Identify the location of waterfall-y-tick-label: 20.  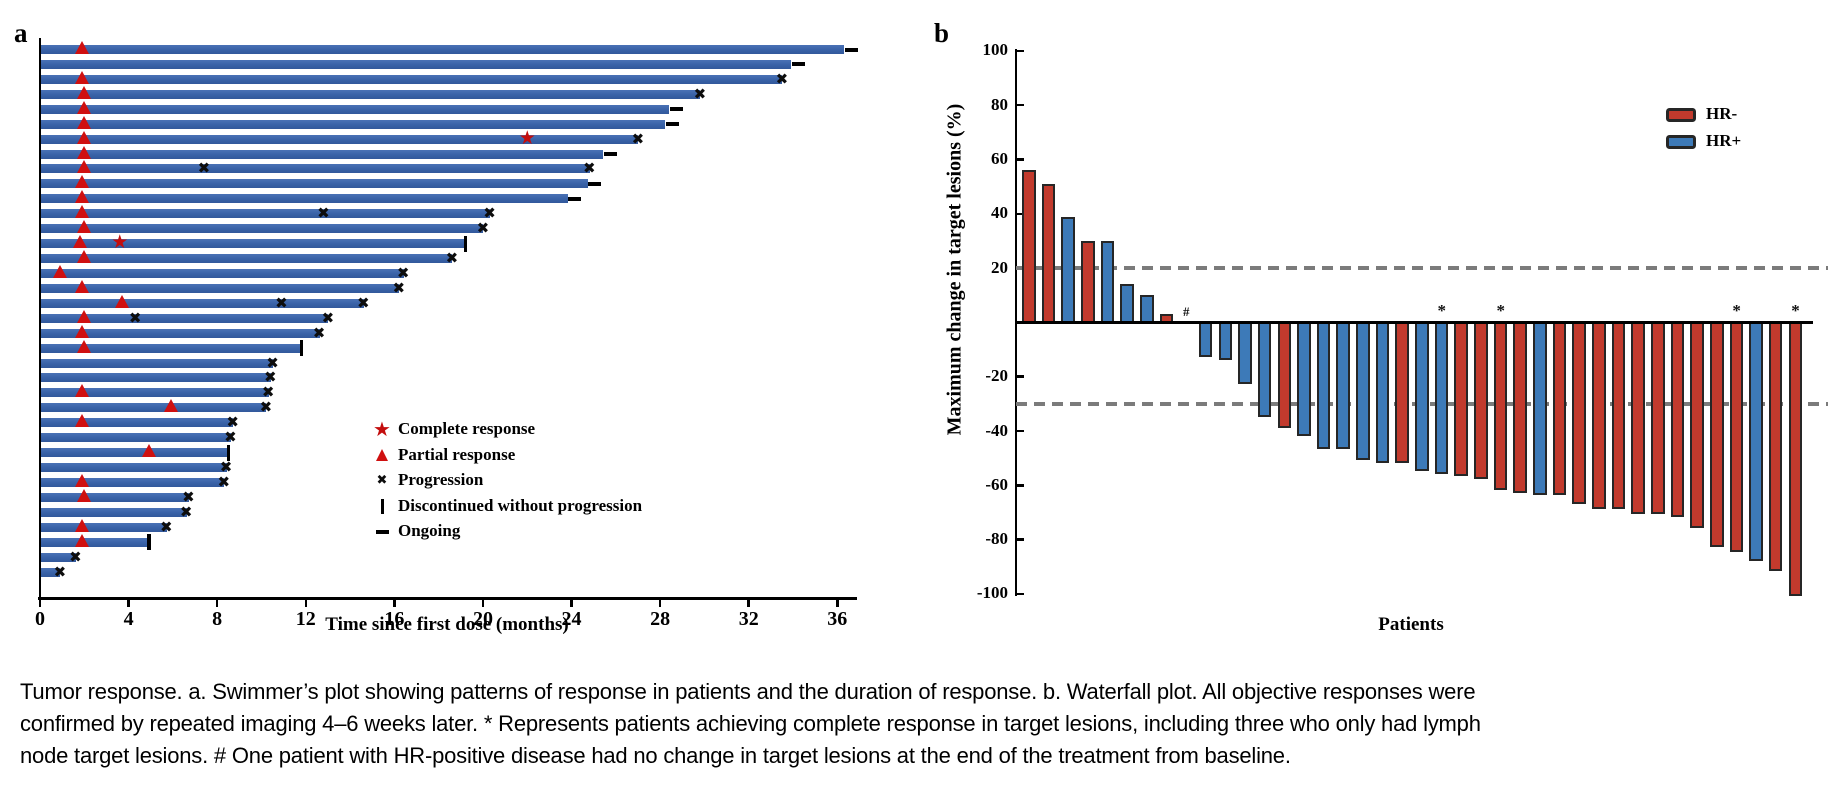
(999, 267).